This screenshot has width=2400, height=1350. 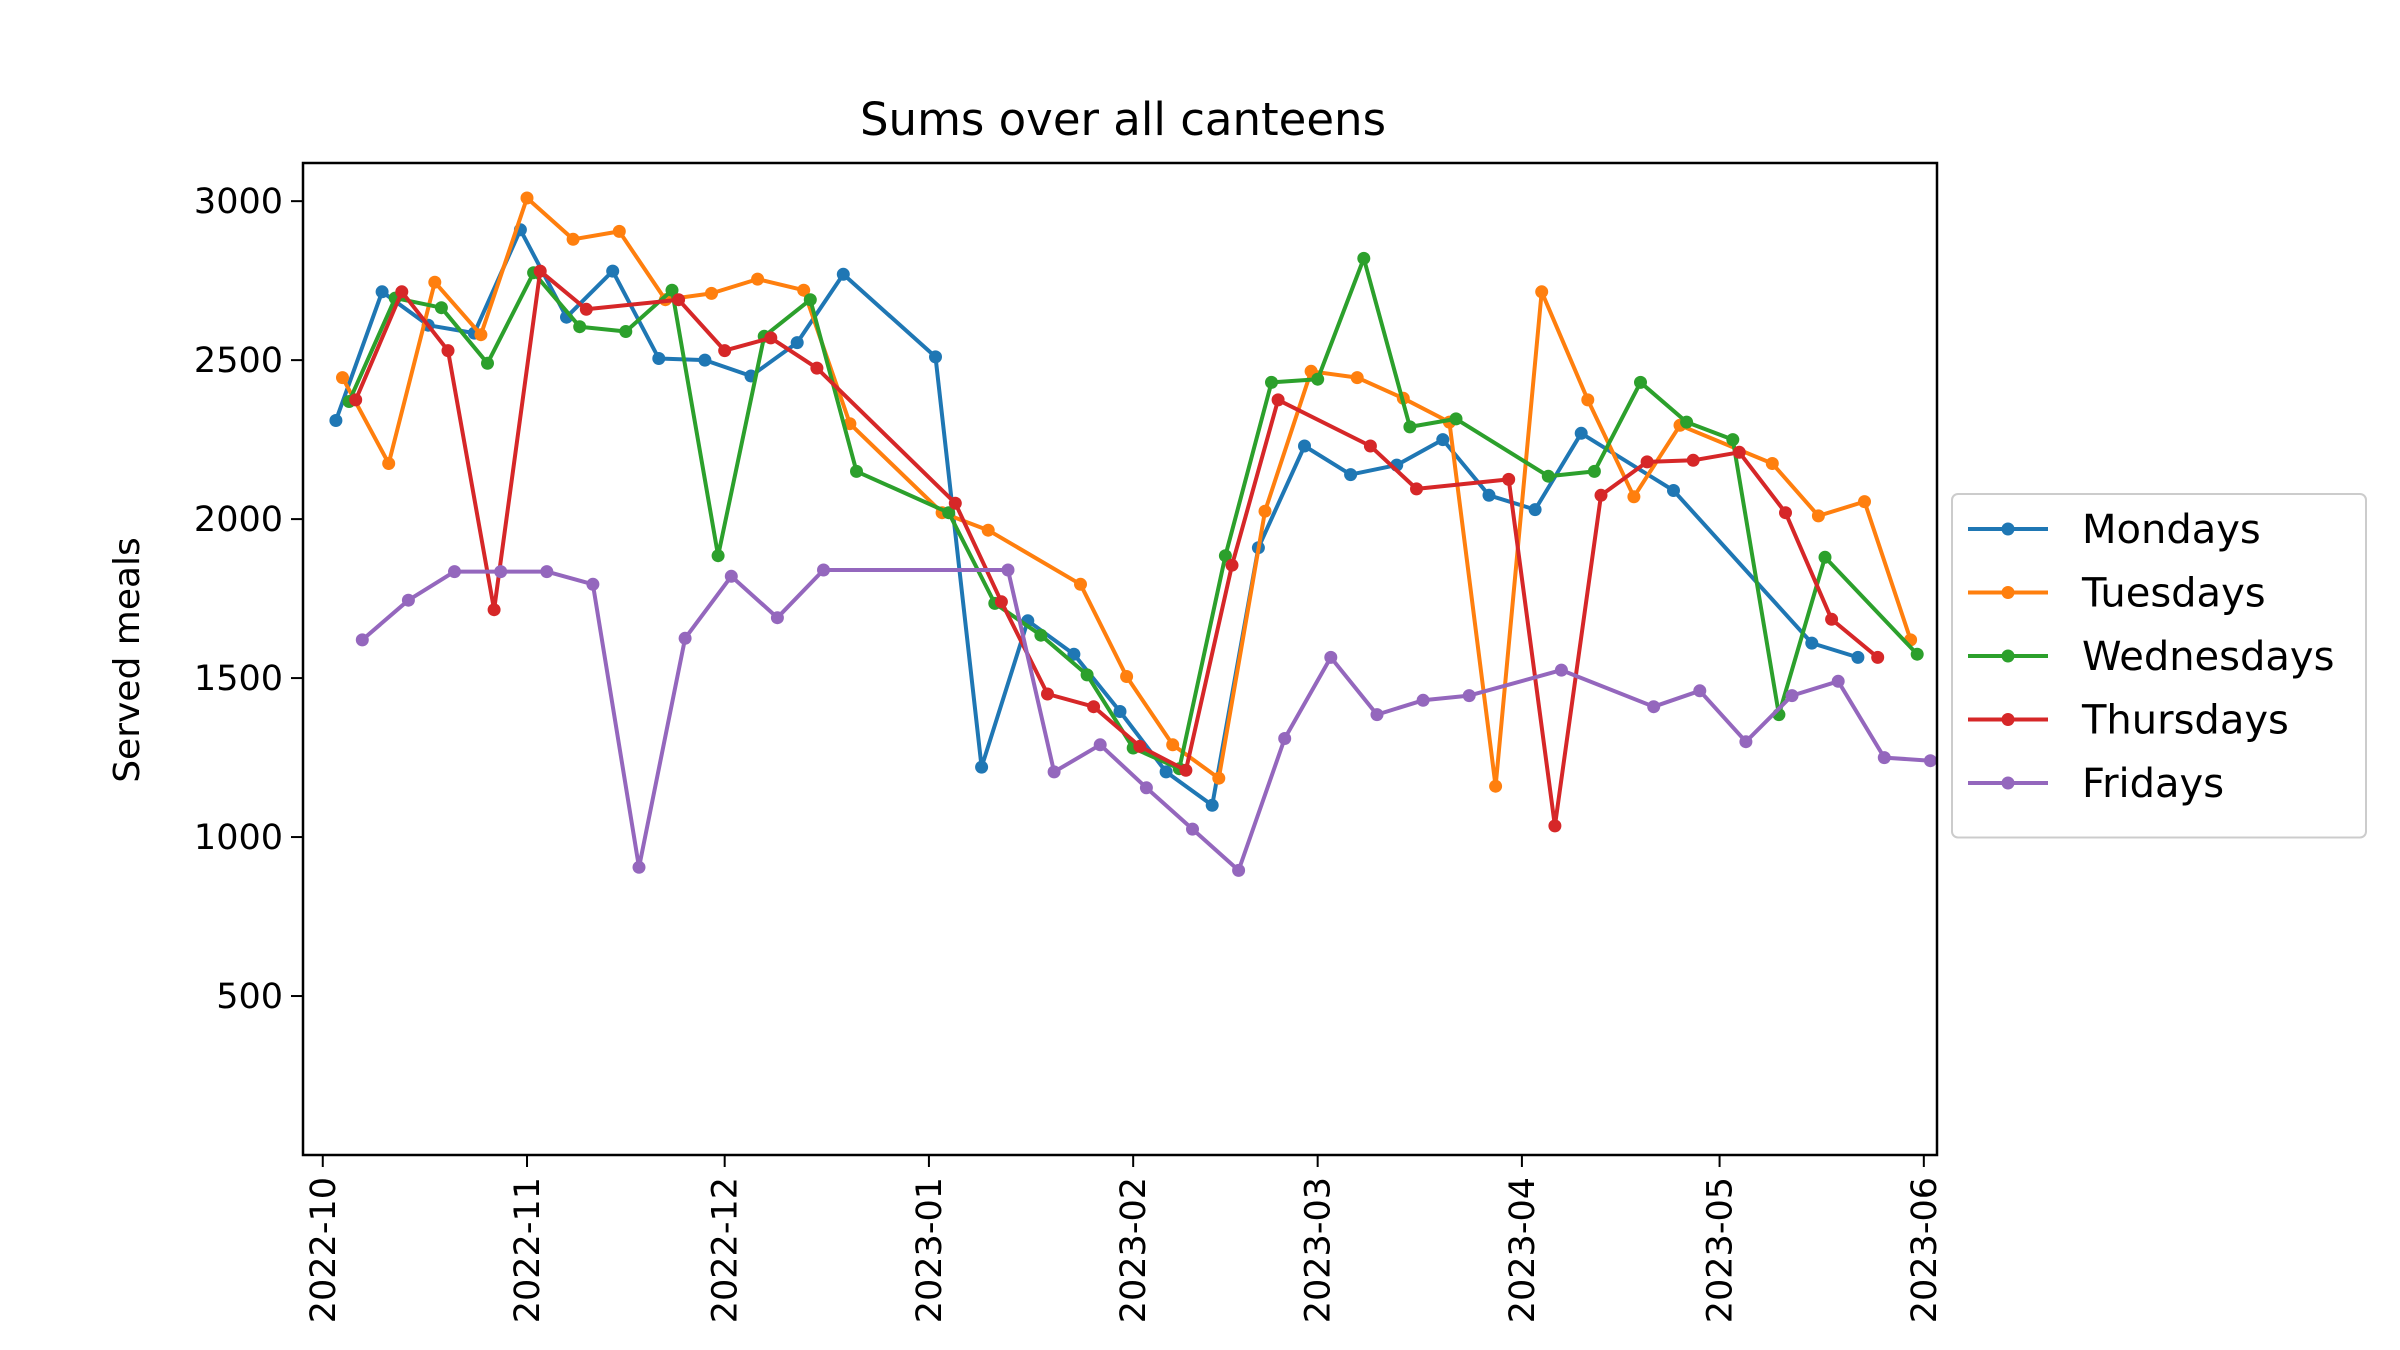 I want to click on chart-title: Sums over all canteens, so click(x=1123, y=119).